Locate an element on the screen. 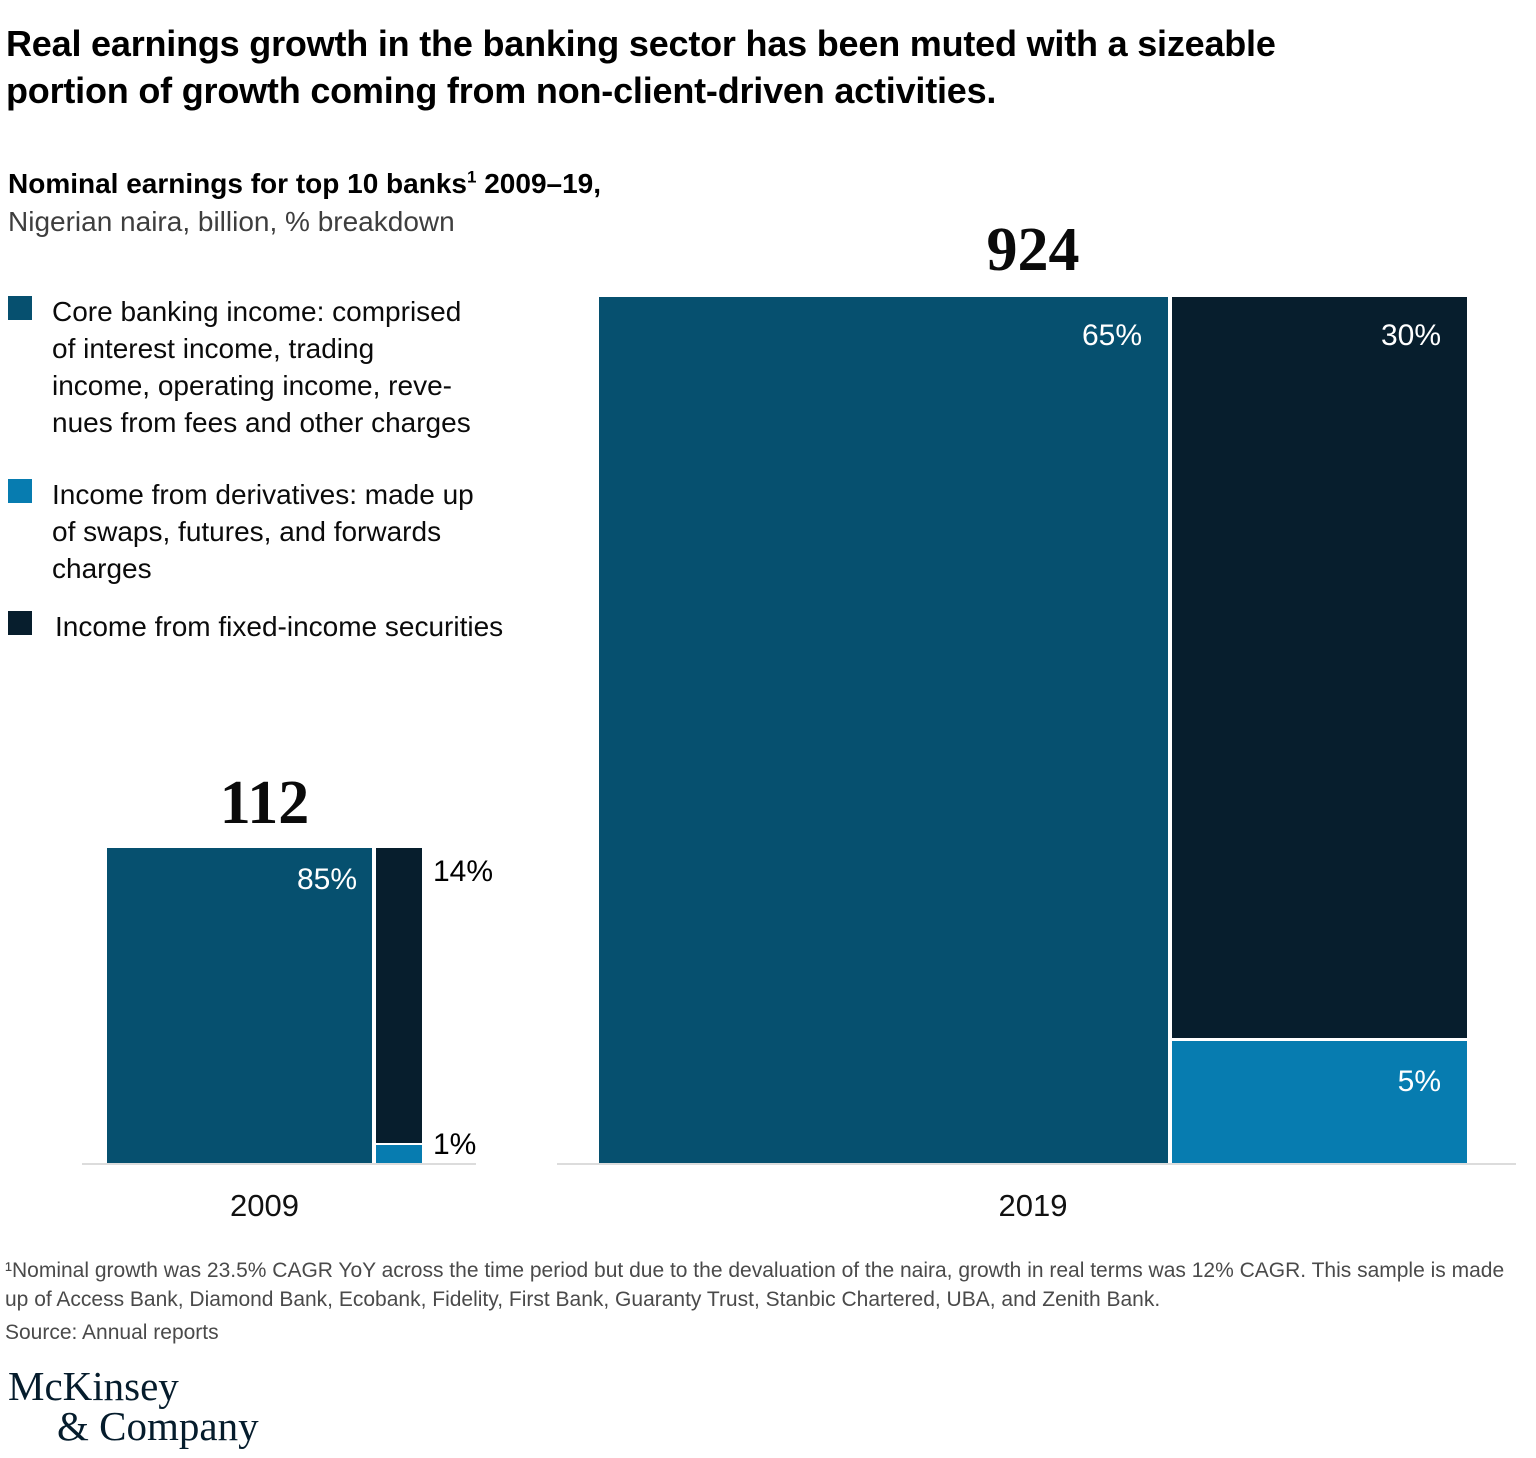  logo-line-1: McKinsey is located at coordinates (93, 1386).